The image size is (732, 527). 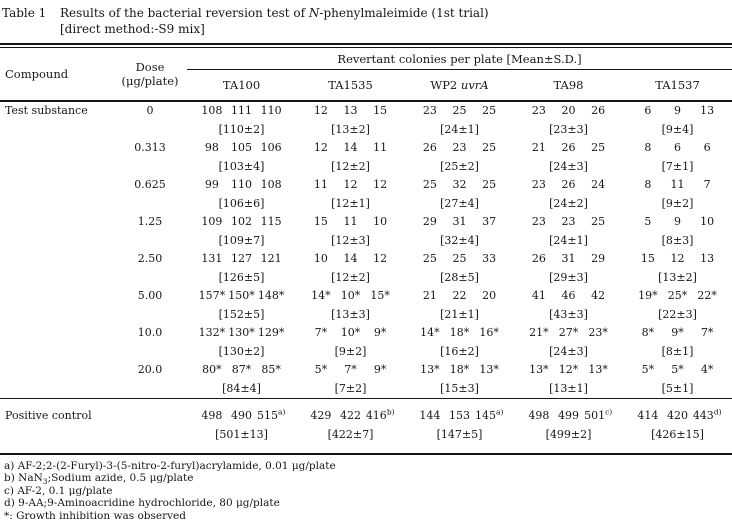 I want to click on mean-sd: [25±2], so click(x=459, y=166).